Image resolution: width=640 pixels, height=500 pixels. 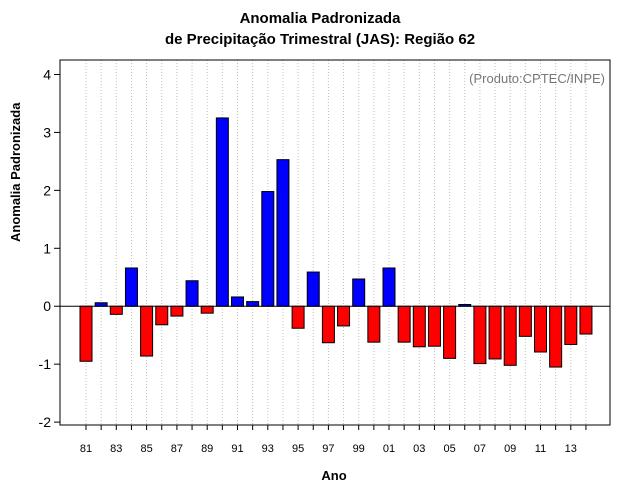 What do you see at coordinates (359, 449) in the screenshot?
I see `x-tick-label: 99` at bounding box center [359, 449].